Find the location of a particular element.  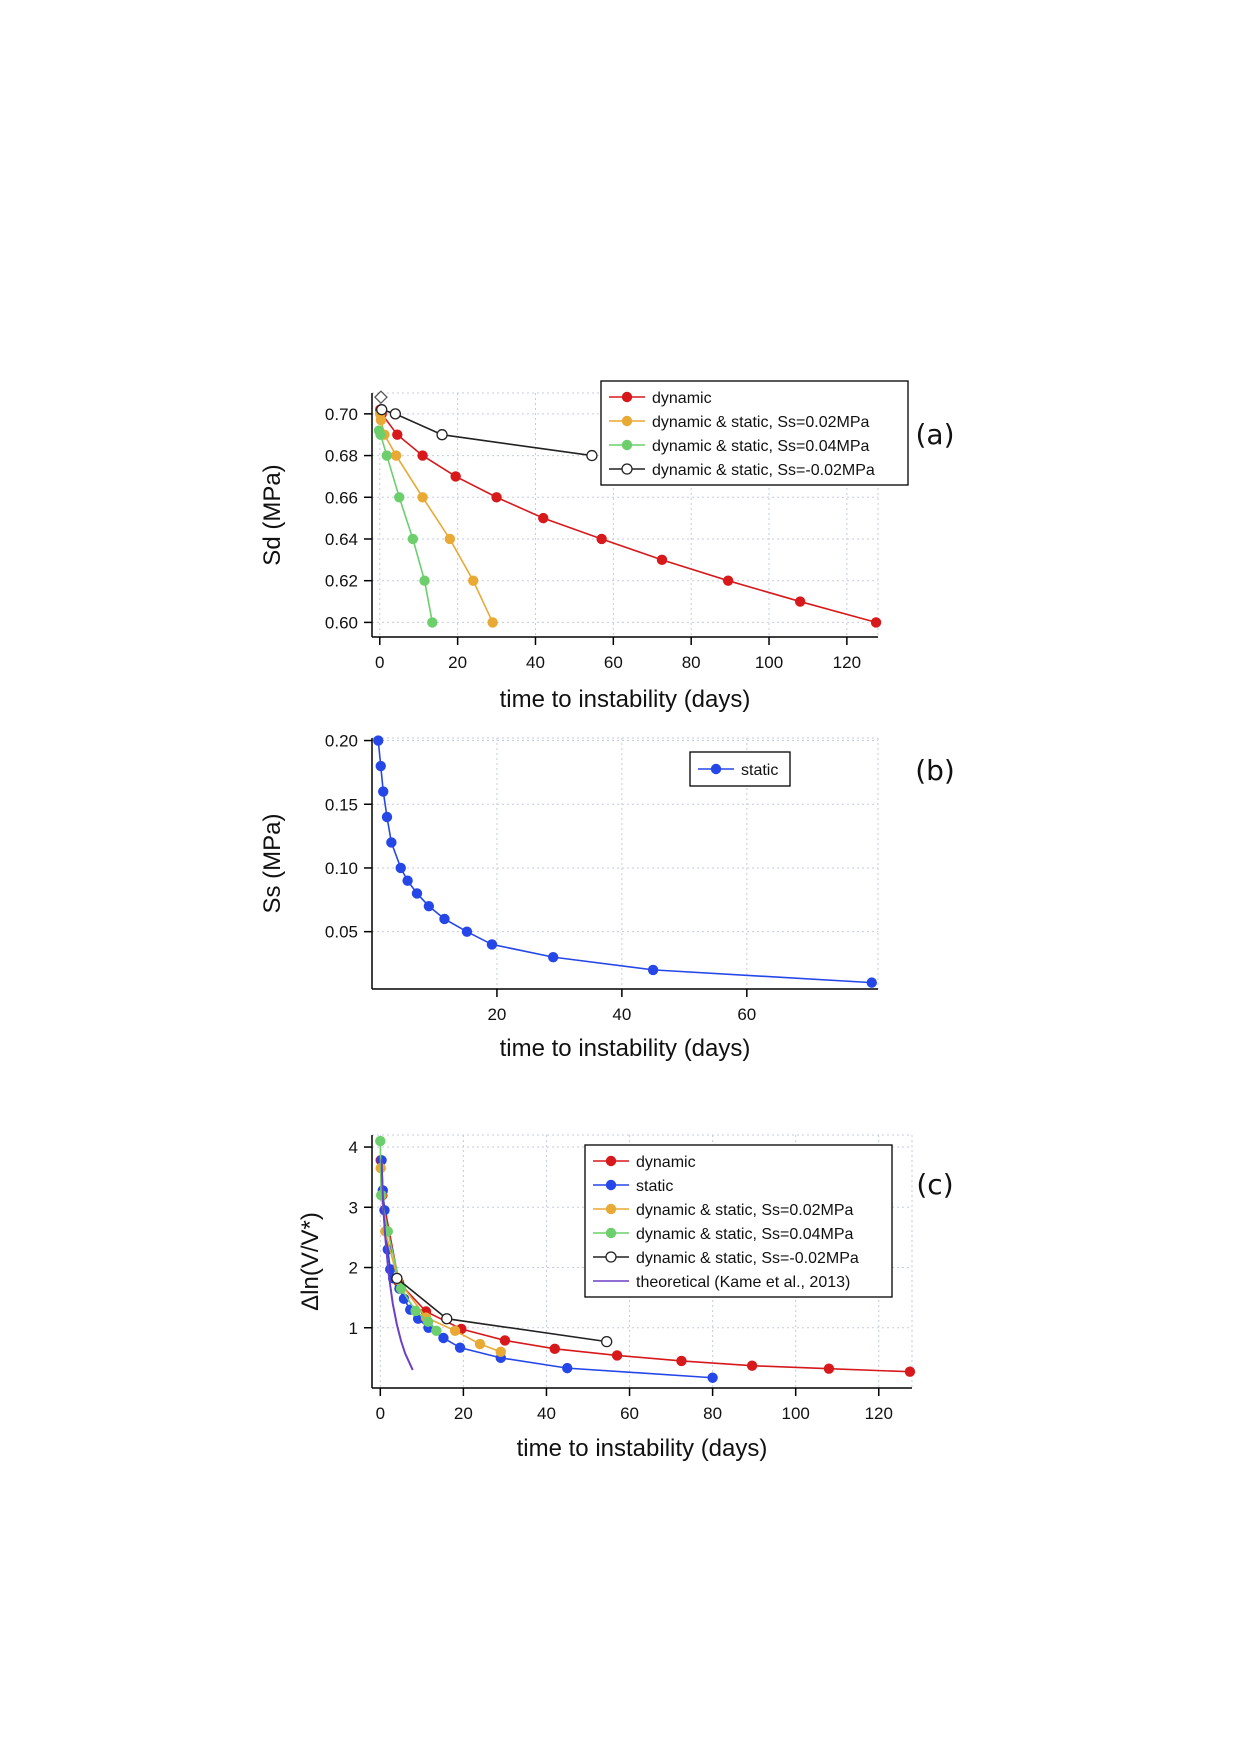

legend: static is located at coordinates (740, 769).